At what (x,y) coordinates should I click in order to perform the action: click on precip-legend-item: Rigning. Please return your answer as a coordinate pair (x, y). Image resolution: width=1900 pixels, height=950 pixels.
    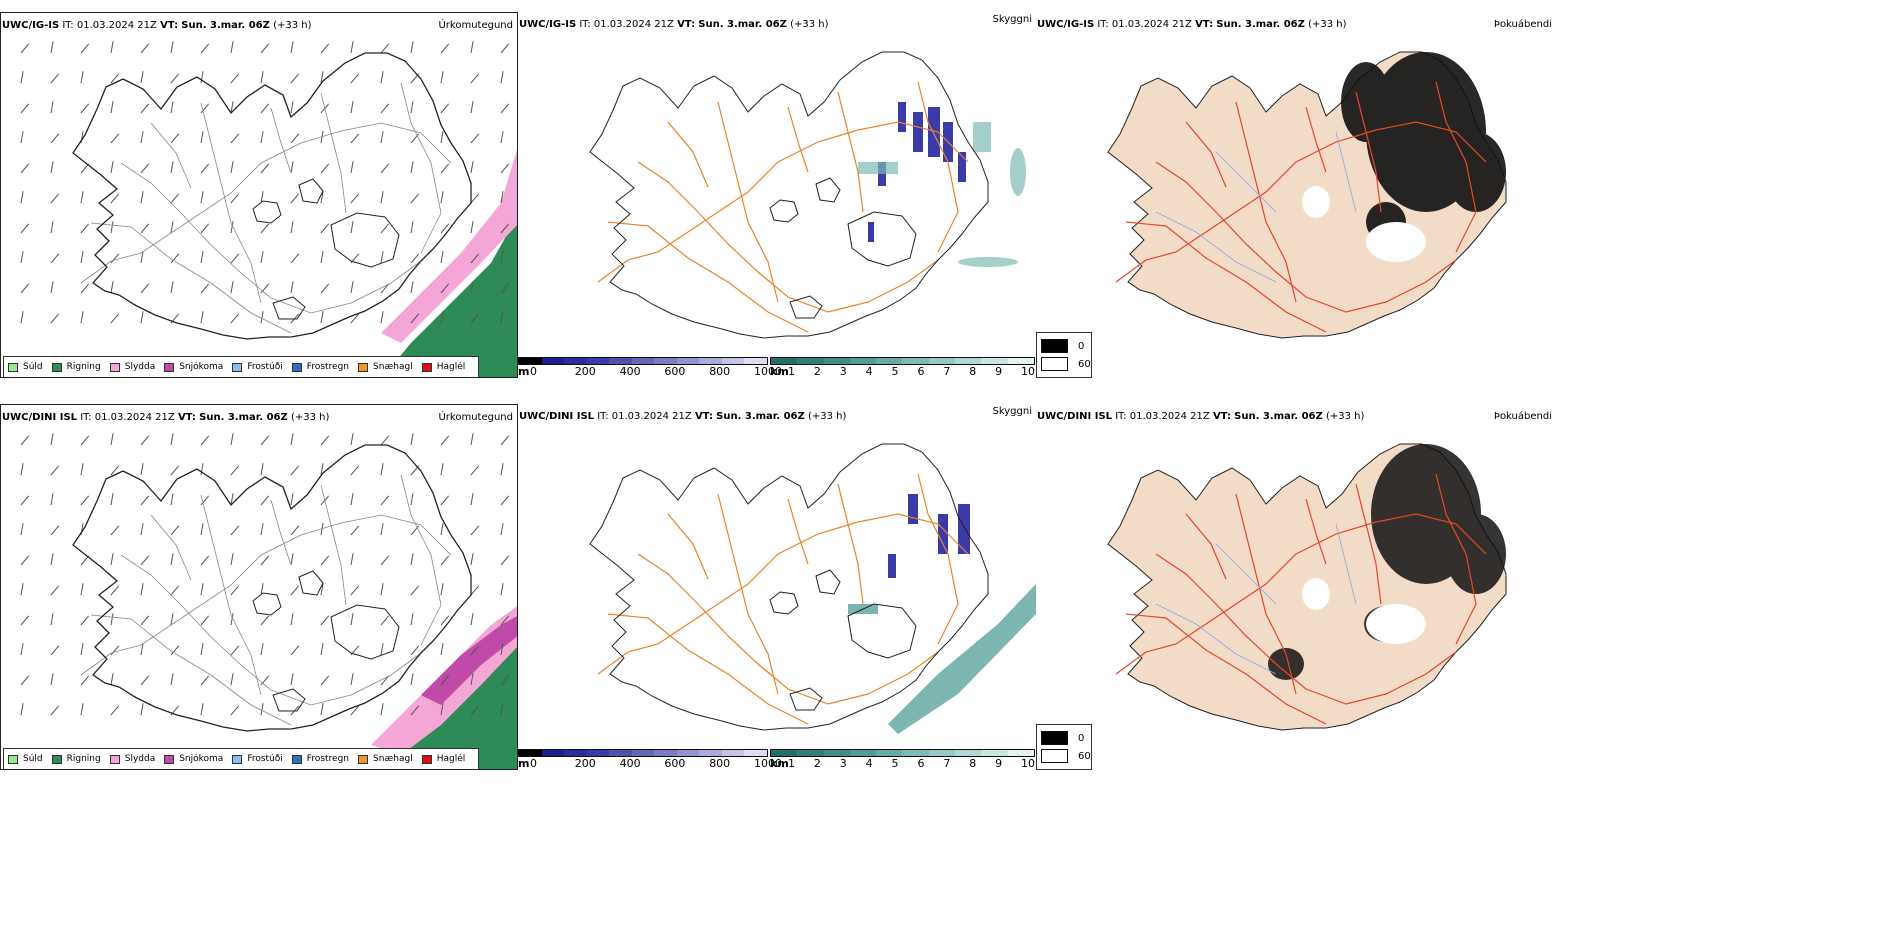
    Looking at the image, I should click on (76, 759).